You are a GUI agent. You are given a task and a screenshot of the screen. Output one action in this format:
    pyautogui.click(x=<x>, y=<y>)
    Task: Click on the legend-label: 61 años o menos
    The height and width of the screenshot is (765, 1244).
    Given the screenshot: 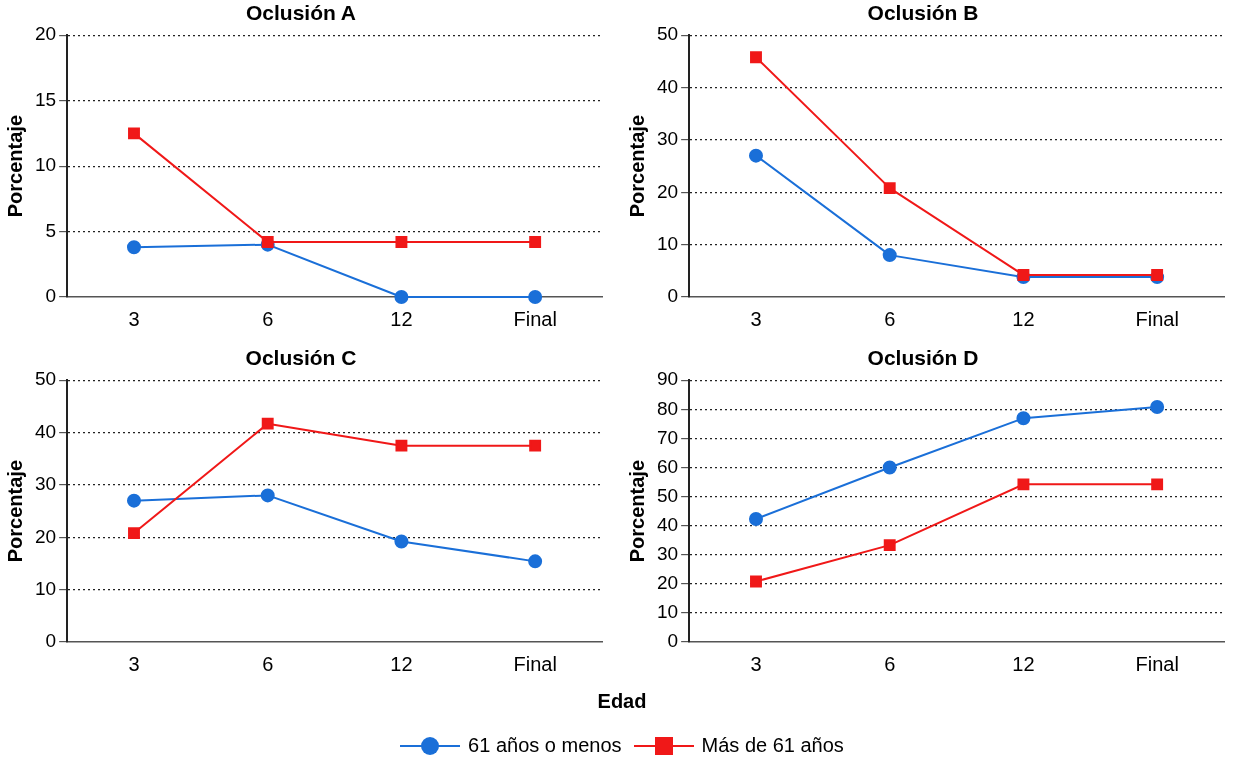 What is the action you would take?
    pyautogui.click(x=545, y=745)
    